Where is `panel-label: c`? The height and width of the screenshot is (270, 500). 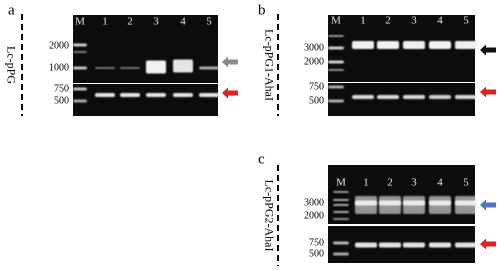 panel-label: c is located at coordinates (261, 159).